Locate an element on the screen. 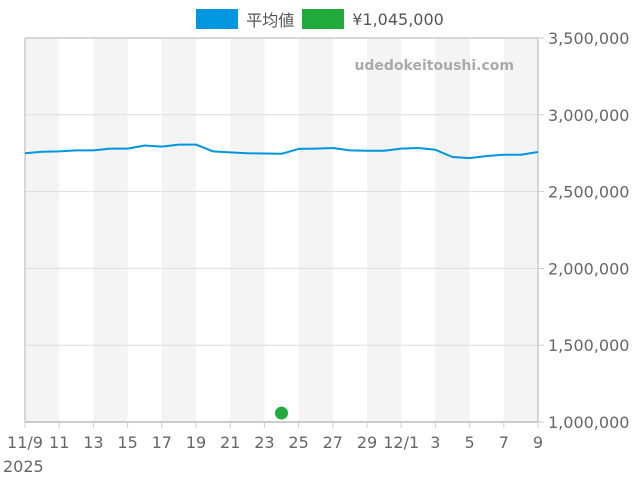 This screenshot has height=480, width=640. x-tick-label: 23 is located at coordinates (264, 442).